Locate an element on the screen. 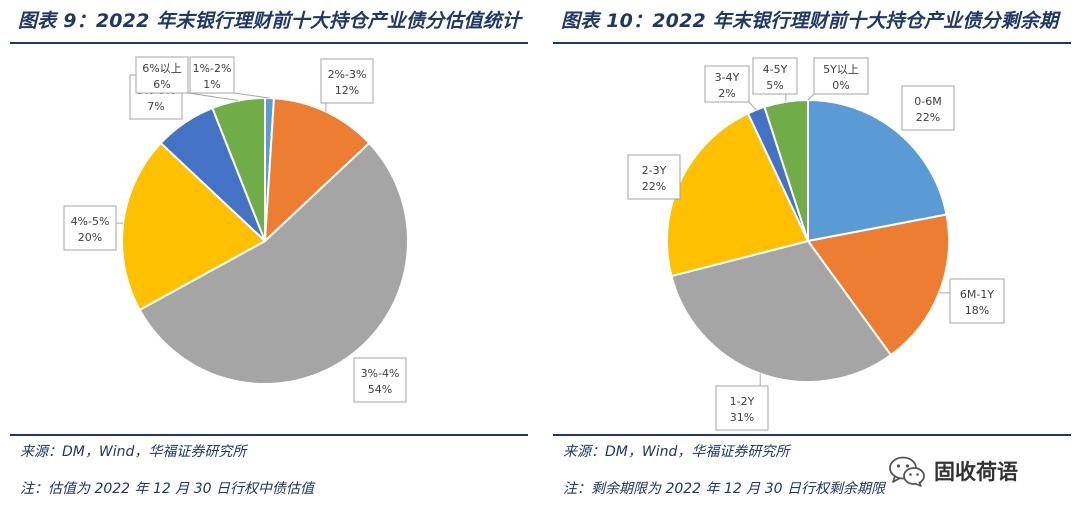 The height and width of the screenshot is (517, 1080). value-label: 54% is located at coordinates (380, 389).